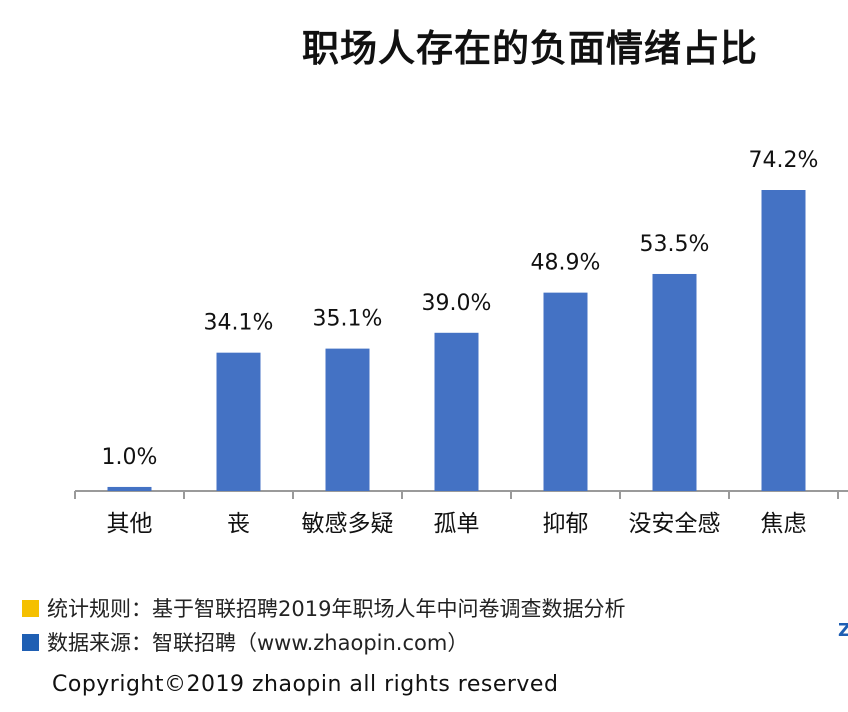 The image size is (848, 712). I want to click on x-tick-label: 其他, so click(130, 524).